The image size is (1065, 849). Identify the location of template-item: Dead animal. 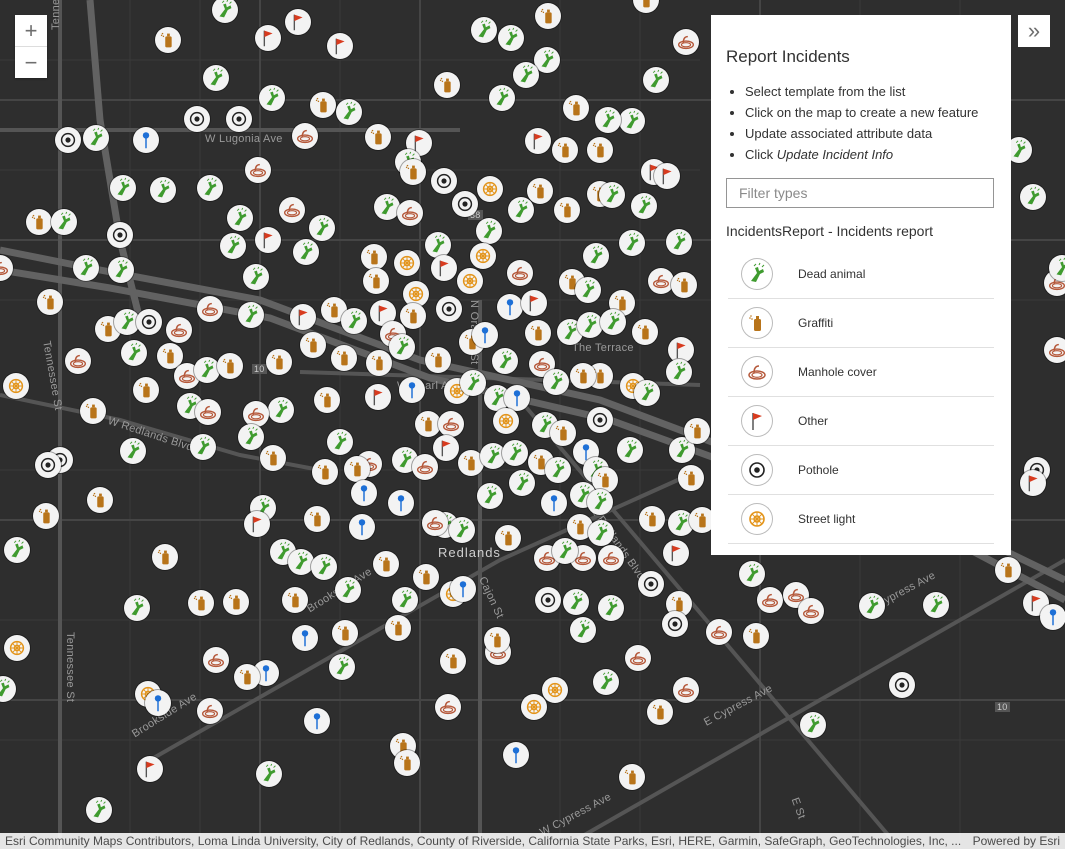
(861, 274).